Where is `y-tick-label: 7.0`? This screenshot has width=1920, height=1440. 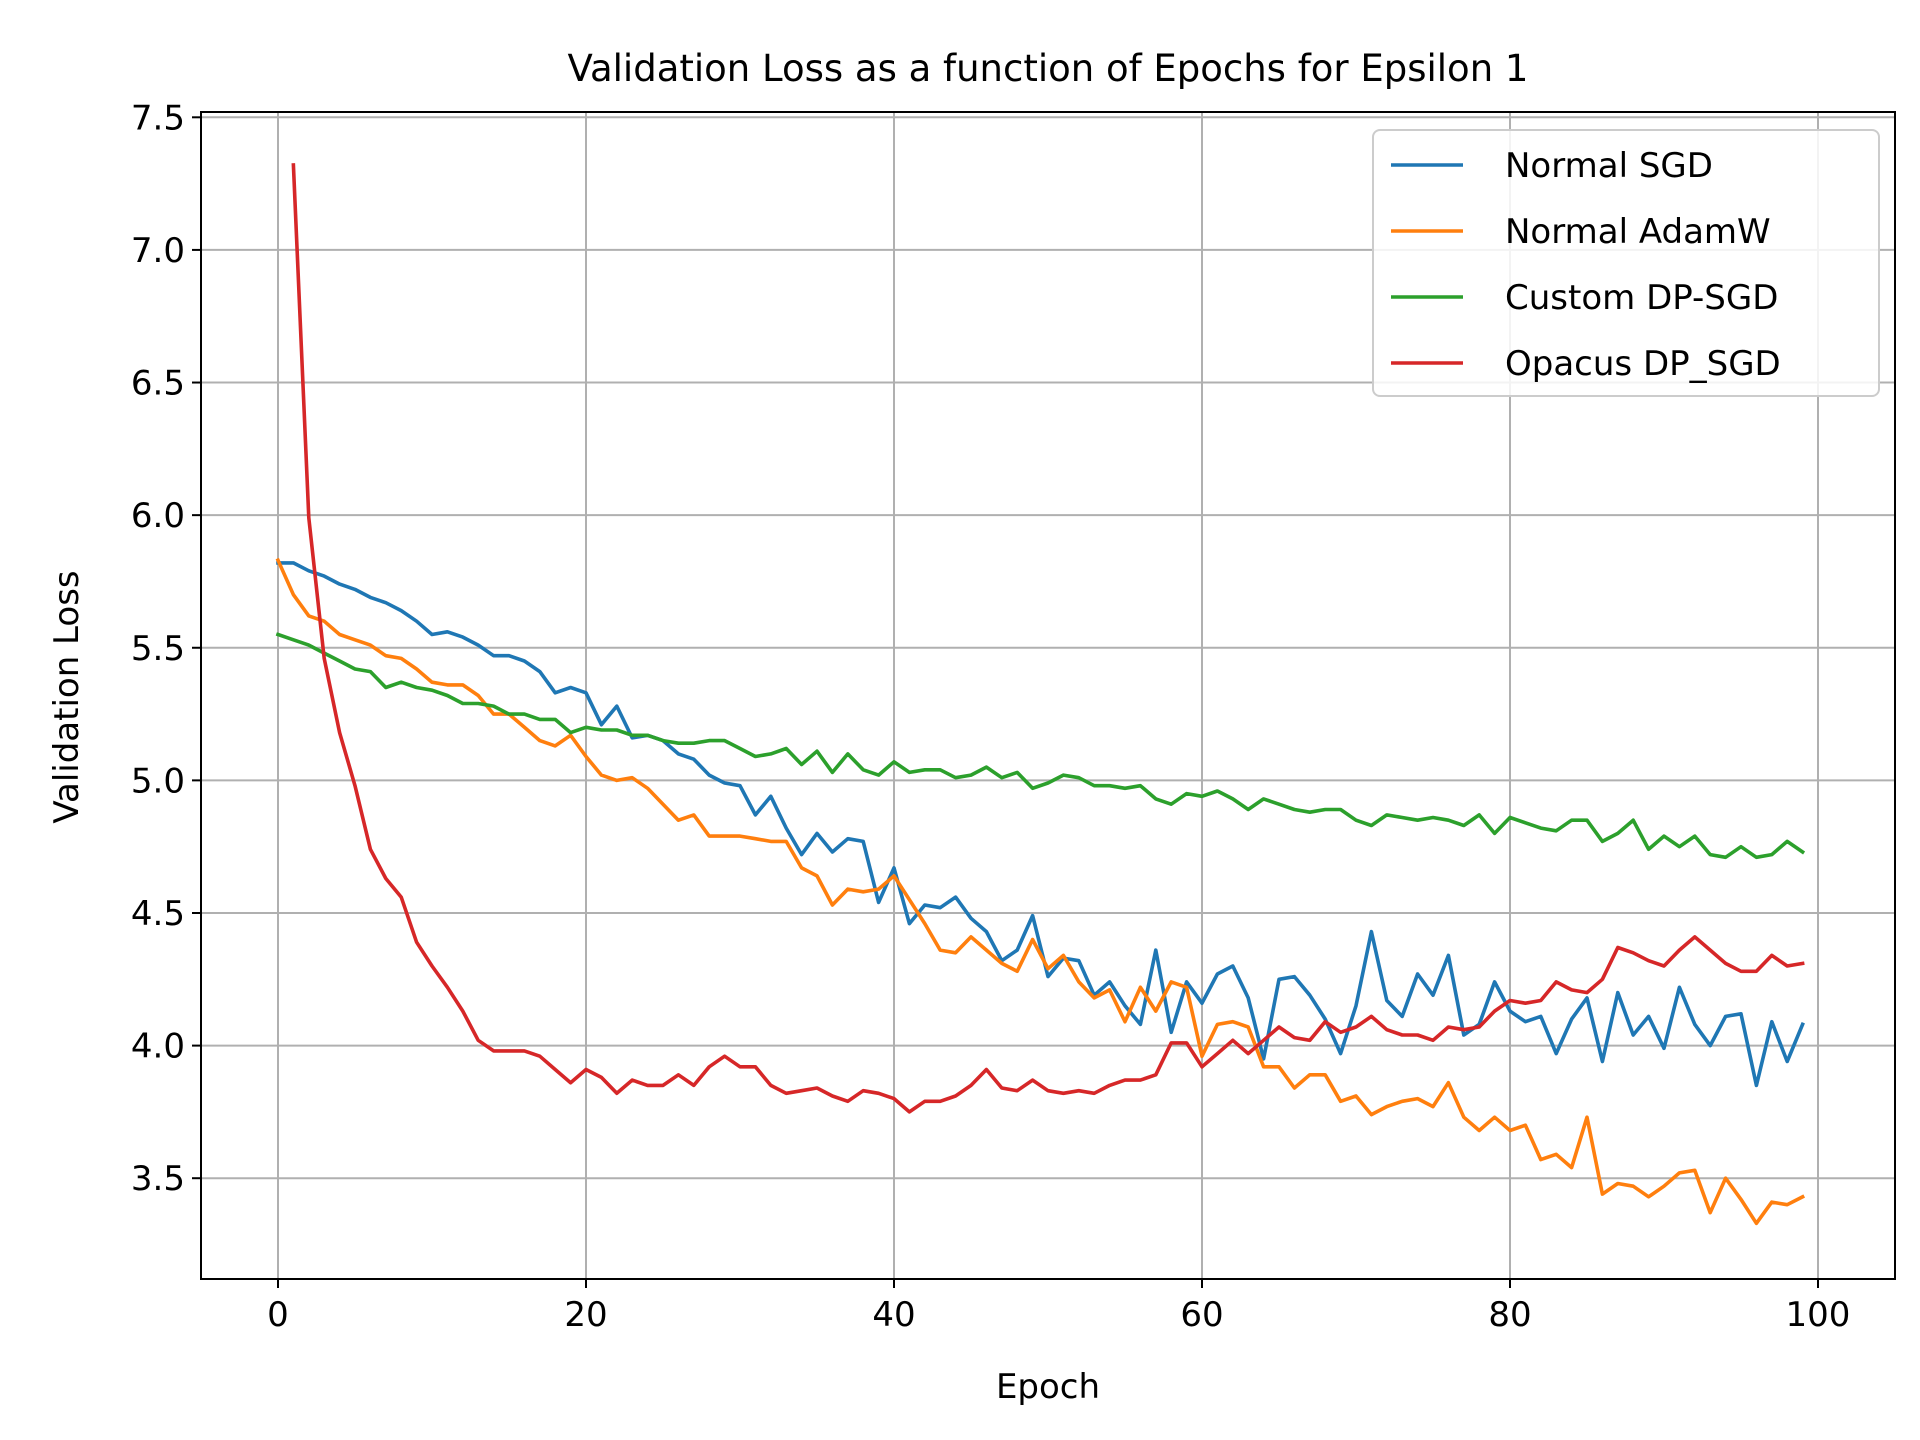 y-tick-label: 7.0 is located at coordinates (158, 251).